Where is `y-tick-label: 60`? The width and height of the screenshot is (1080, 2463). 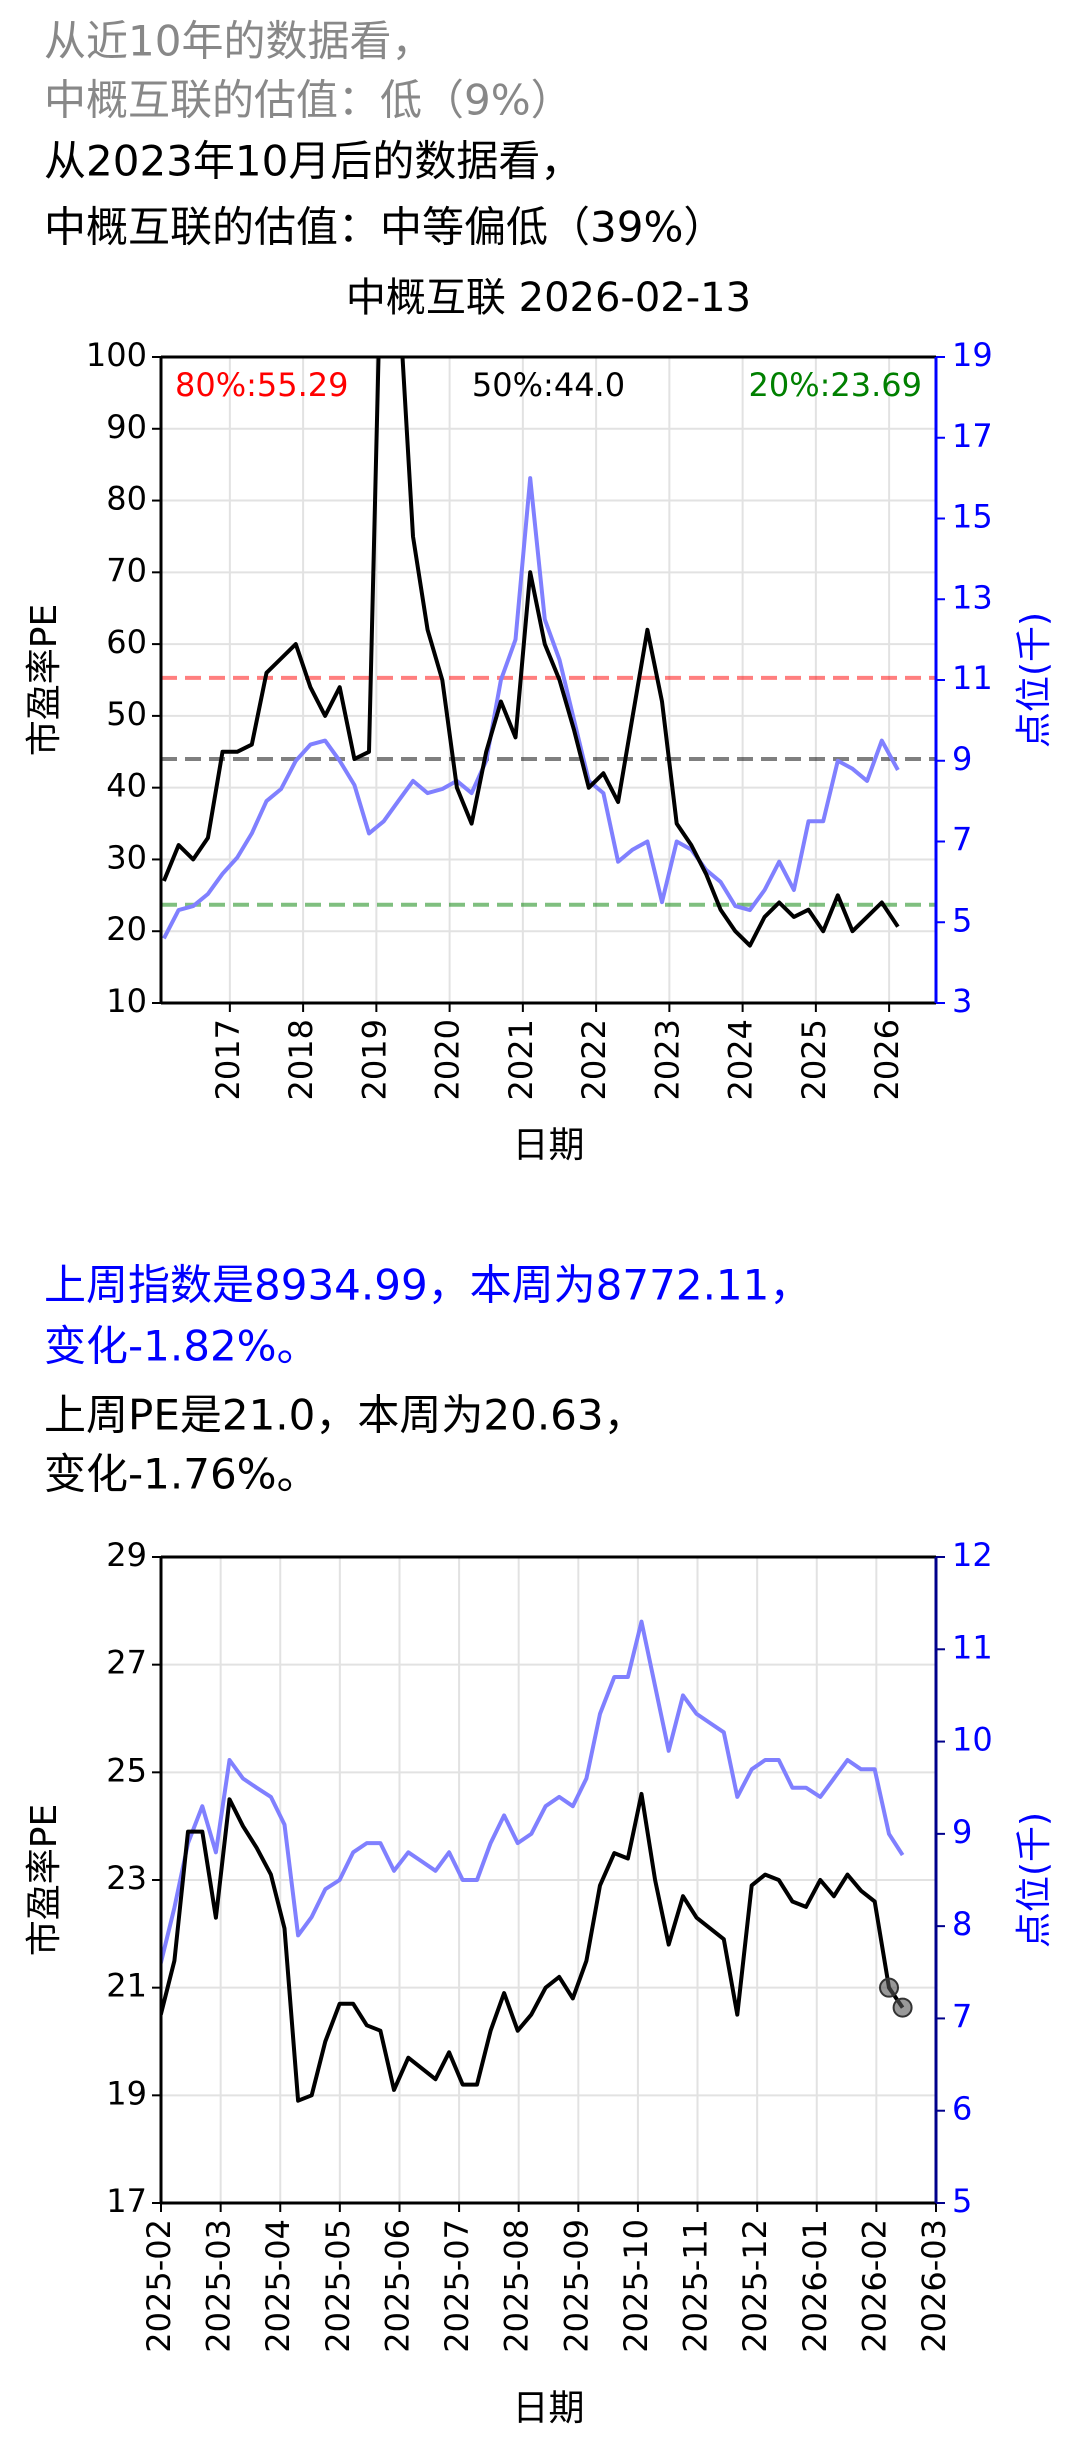 y-tick-label: 60 is located at coordinates (126, 642).